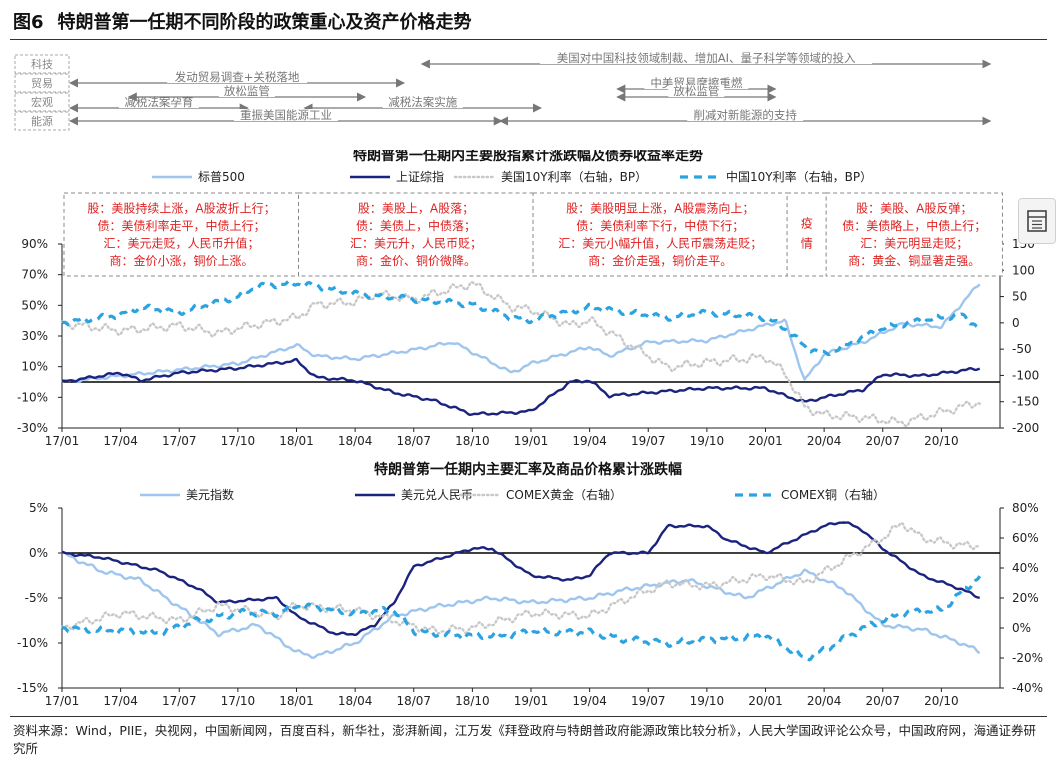 Image resolution: width=1057 pixels, height=759 pixels. Describe the element at coordinates (1027, 688) in the screenshot. I see `right-tick-label: -40%` at that location.